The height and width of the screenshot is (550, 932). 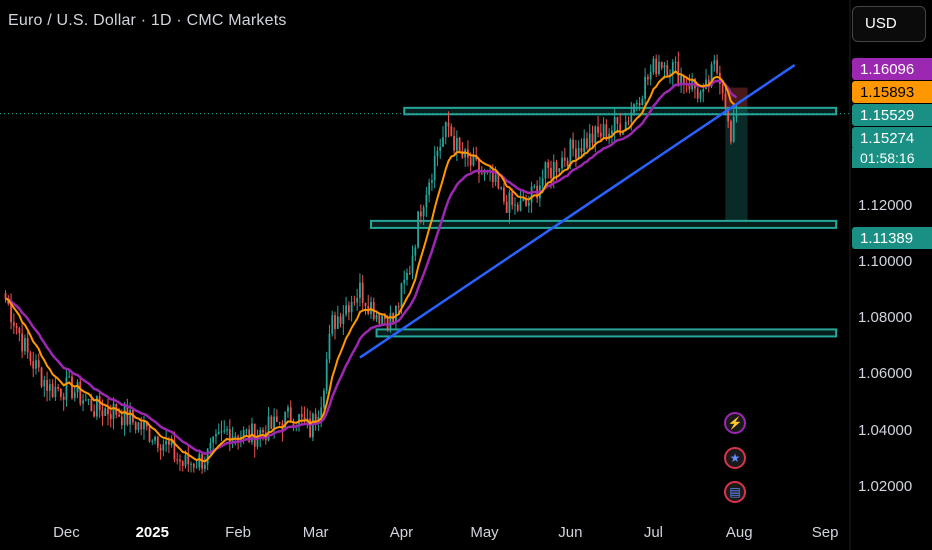 What do you see at coordinates (885, 261) in the screenshot?
I see `price-axis-tick: 1.10000` at bounding box center [885, 261].